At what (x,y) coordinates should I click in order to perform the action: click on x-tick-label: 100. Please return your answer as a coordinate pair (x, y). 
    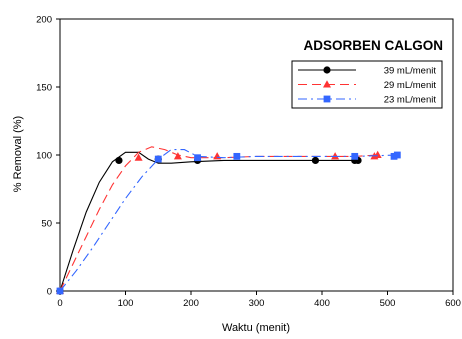
    Looking at the image, I should click on (126, 303).